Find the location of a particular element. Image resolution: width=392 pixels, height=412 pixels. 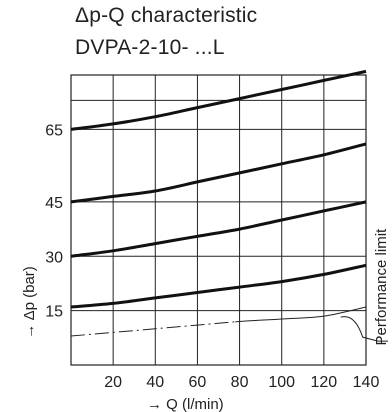

x-tick-label: 140 is located at coordinates (366, 382).